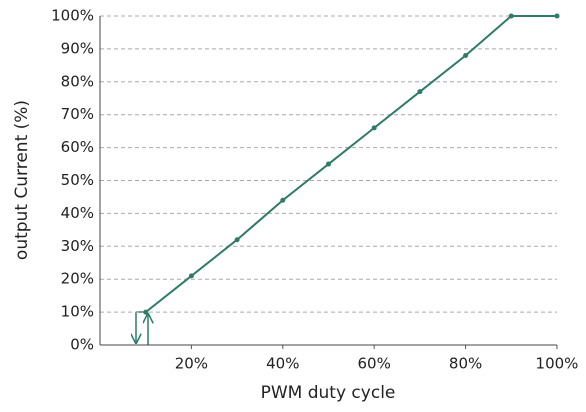 Image resolution: width=586 pixels, height=412 pixels. What do you see at coordinates (77, 147) in the screenshot?
I see `y-tick-label: 60%` at bounding box center [77, 147].